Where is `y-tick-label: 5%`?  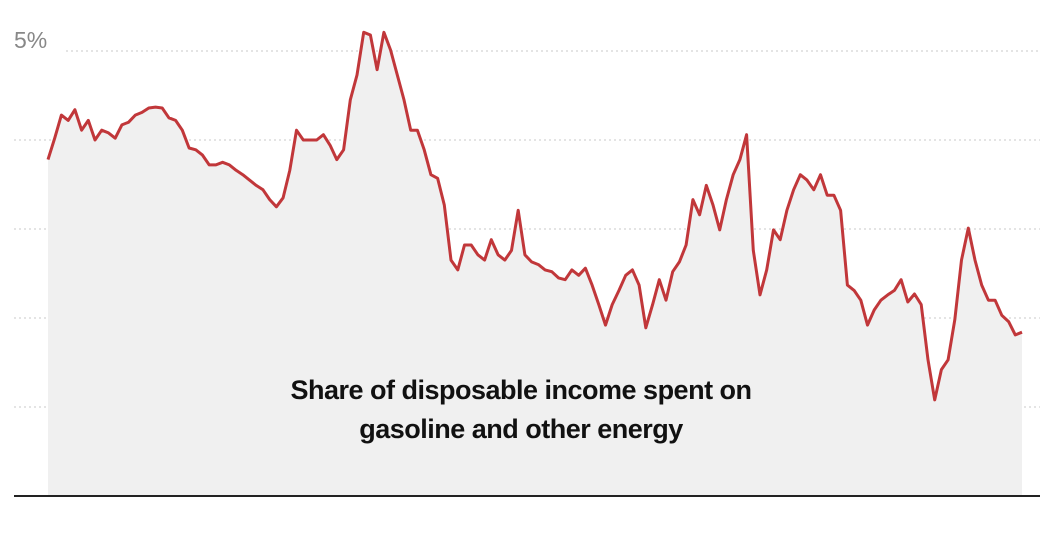 y-tick-label: 5% is located at coordinates (30, 40).